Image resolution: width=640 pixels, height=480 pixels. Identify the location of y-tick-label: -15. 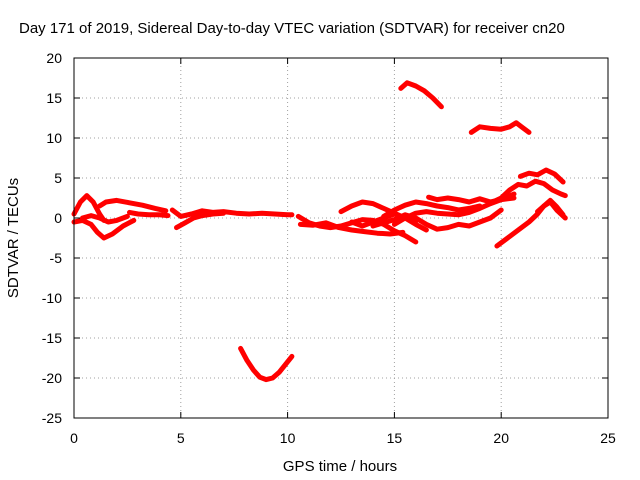
(52, 338).